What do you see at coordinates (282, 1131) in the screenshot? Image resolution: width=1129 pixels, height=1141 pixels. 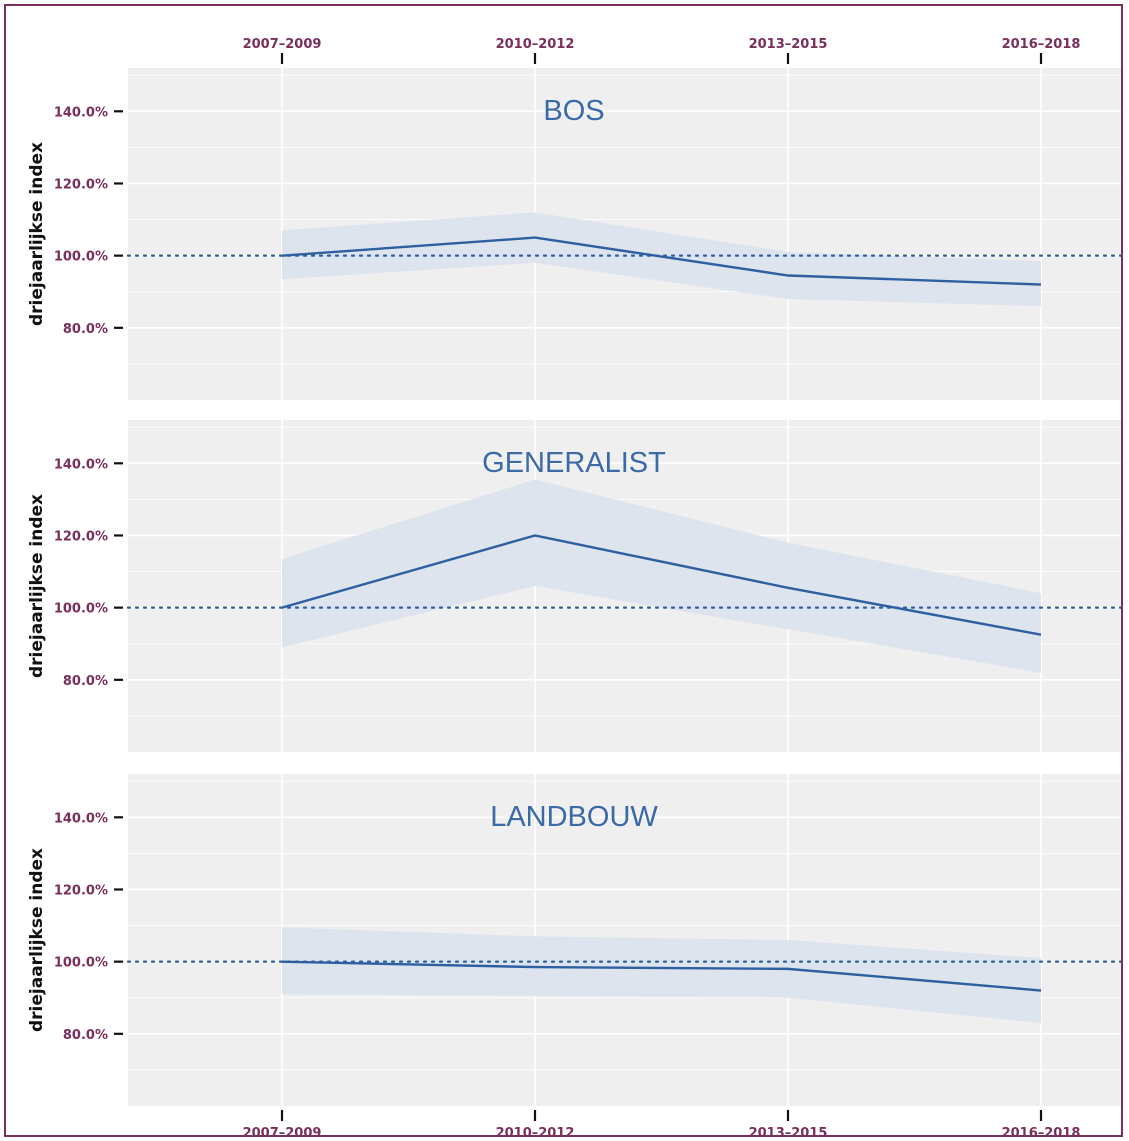 I see `x-tick-label-bottom: 2007–2009` at bounding box center [282, 1131].